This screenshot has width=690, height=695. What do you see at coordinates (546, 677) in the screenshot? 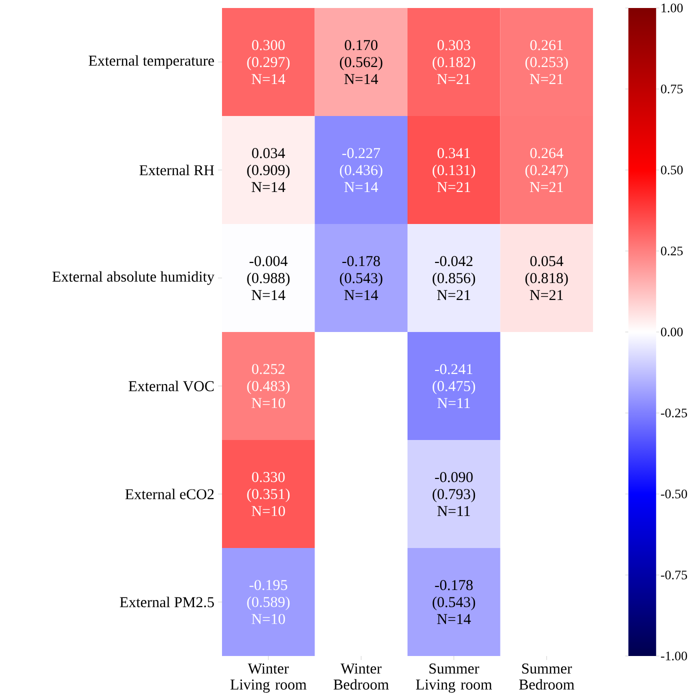
I see `x-tick-label: Summer Bedroom` at bounding box center [546, 677].